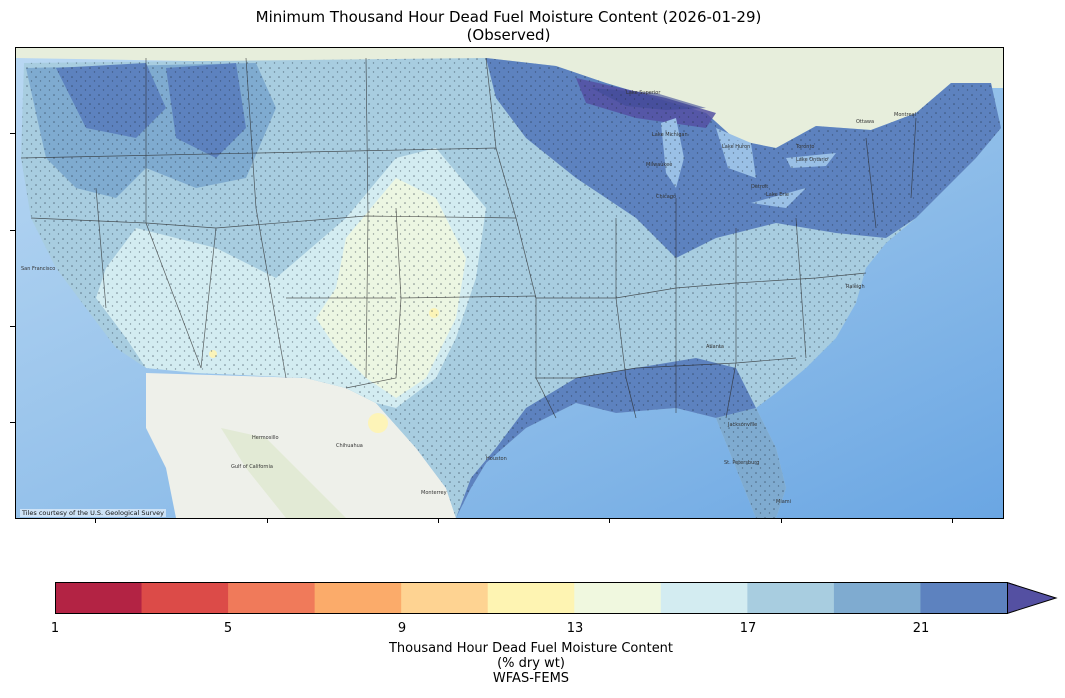  What do you see at coordinates (228, 628) in the screenshot?
I see `colorbar-tick-label: 5` at bounding box center [228, 628].